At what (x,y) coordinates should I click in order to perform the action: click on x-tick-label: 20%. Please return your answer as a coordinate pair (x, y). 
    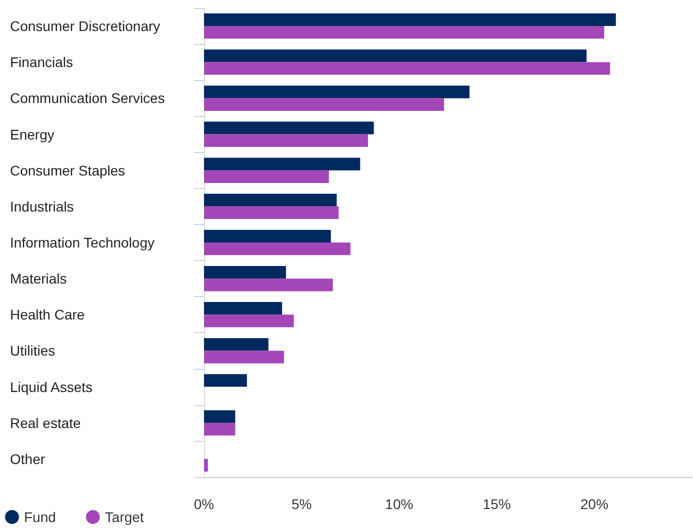
    Looking at the image, I should click on (594, 504).